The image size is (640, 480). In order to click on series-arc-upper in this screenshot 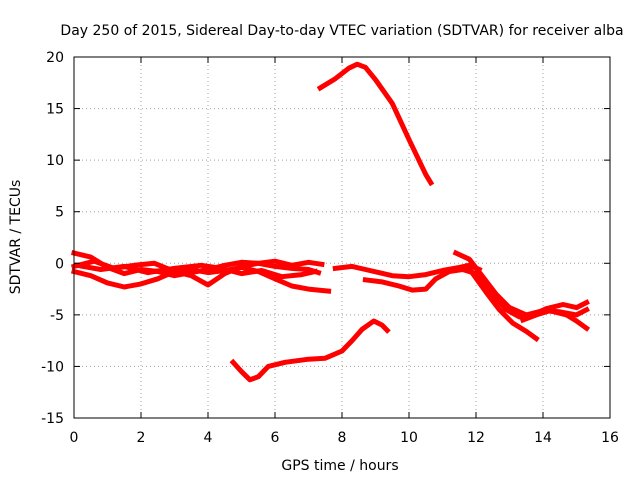, I will do `click(375, 124)`.